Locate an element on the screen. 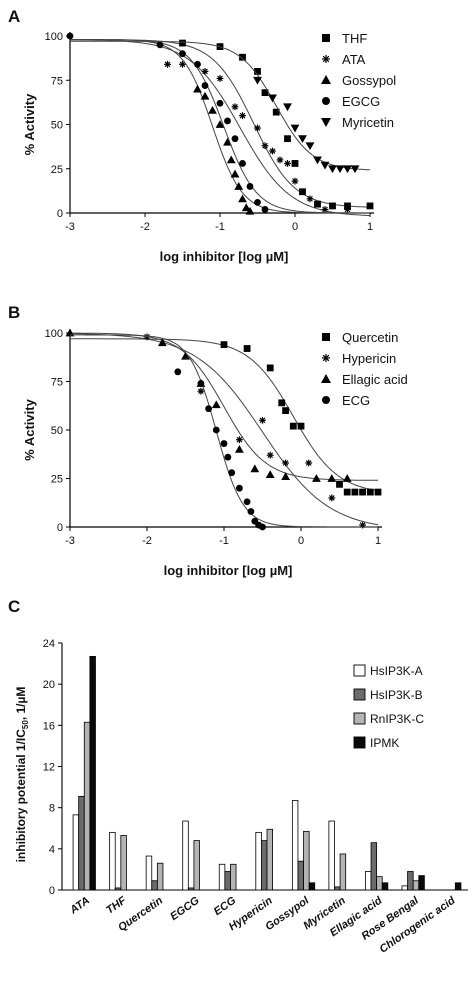 The image size is (474, 998). y-tick-label: 16 is located at coordinates (49, 726).